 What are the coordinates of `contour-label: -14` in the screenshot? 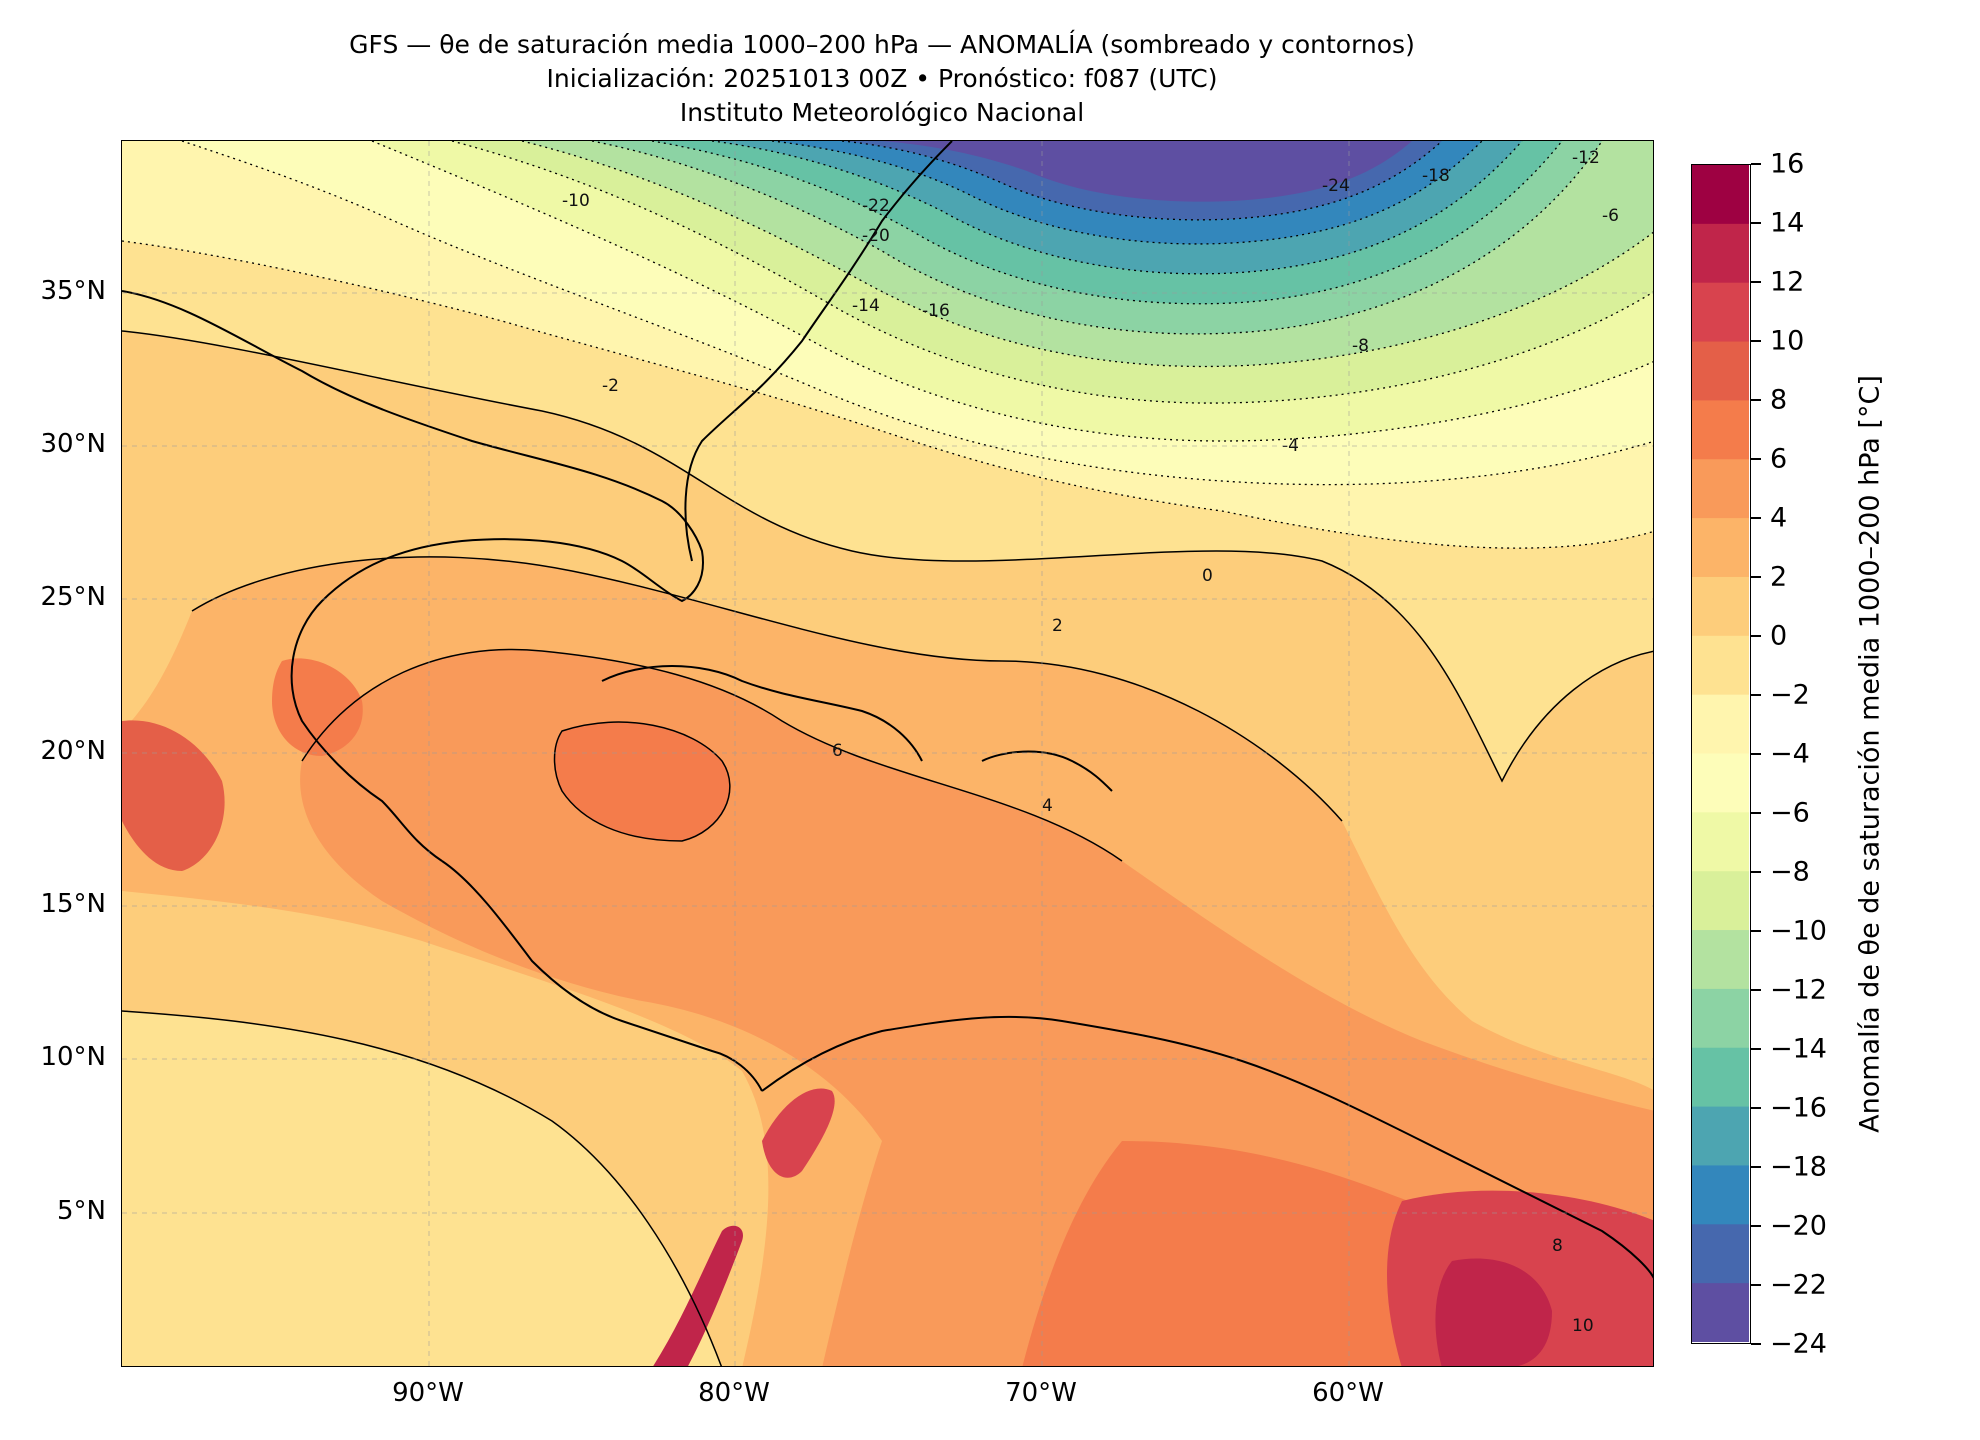 It's located at (866, 306).